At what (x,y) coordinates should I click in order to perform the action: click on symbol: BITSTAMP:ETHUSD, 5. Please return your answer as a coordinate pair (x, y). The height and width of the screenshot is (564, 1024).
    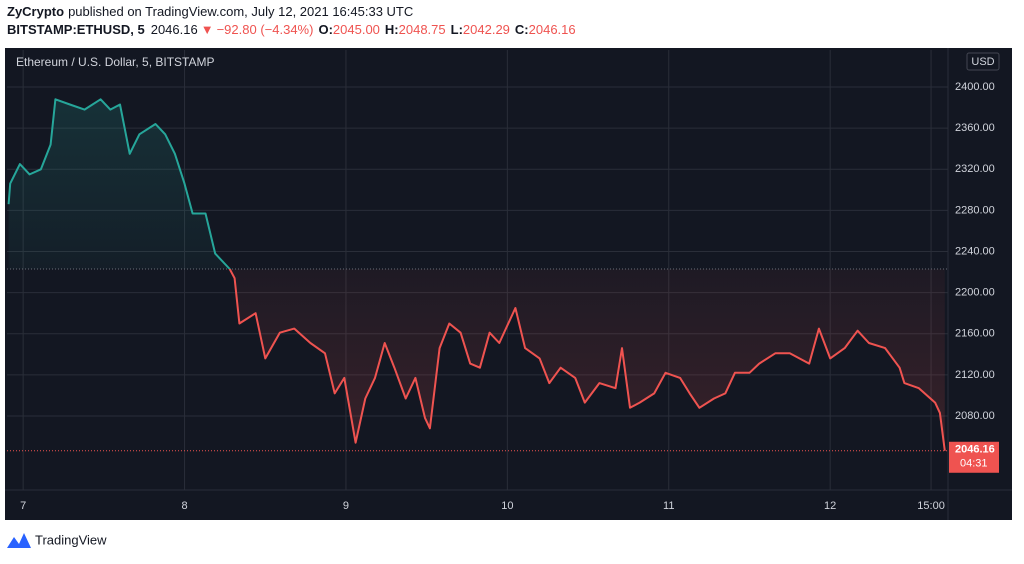
    Looking at the image, I should click on (76, 29).